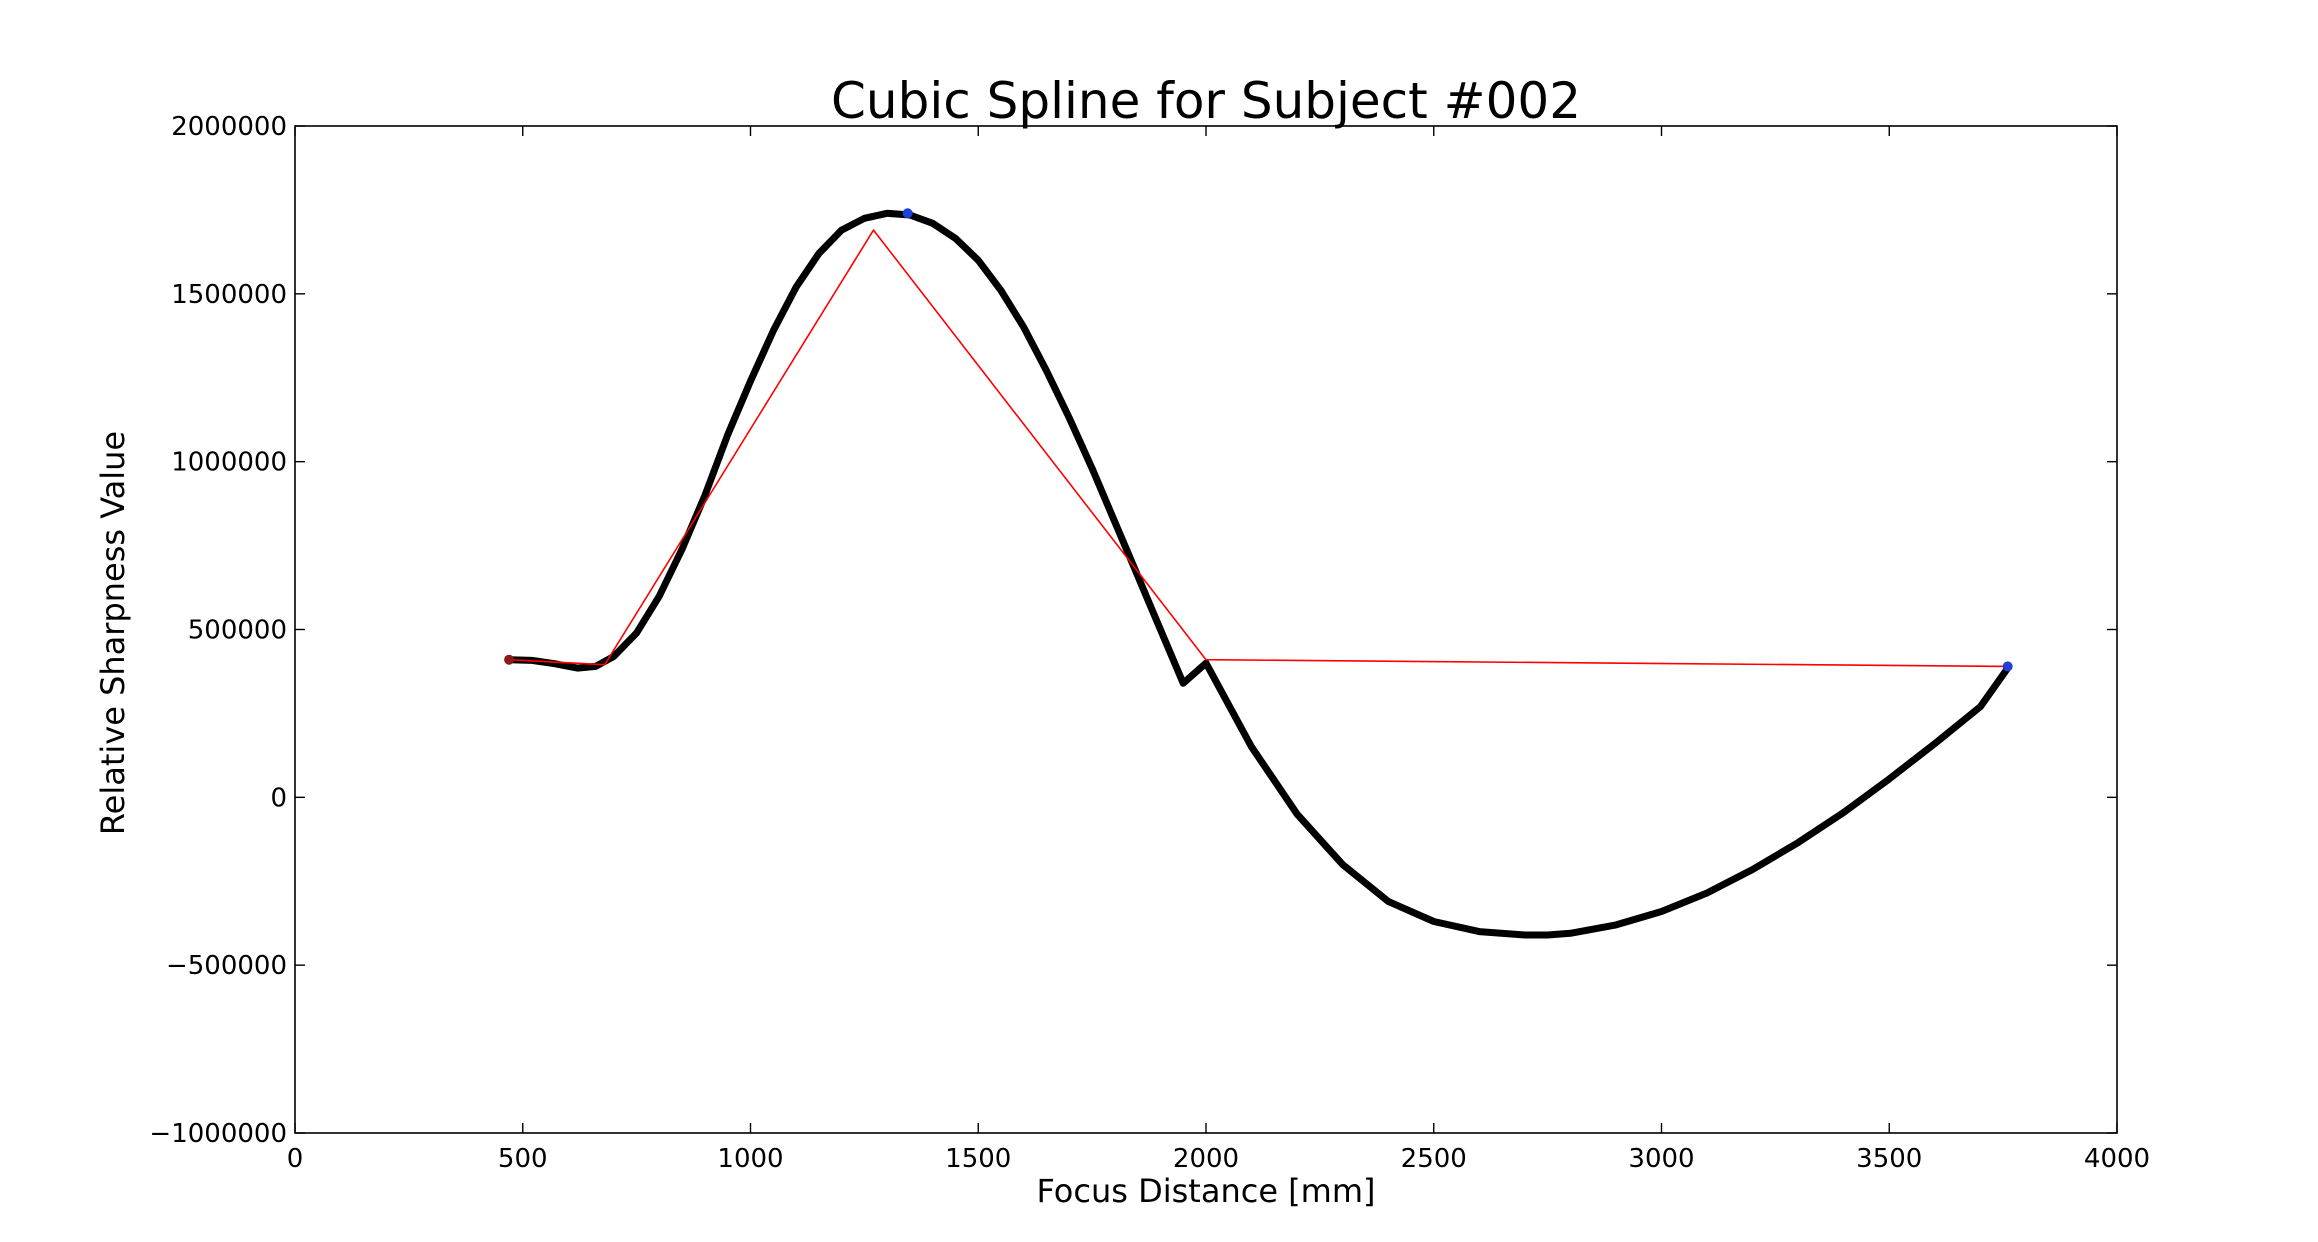 The image size is (2318, 1242). I want to click on y-tick-label: 1000000, so click(229, 463).